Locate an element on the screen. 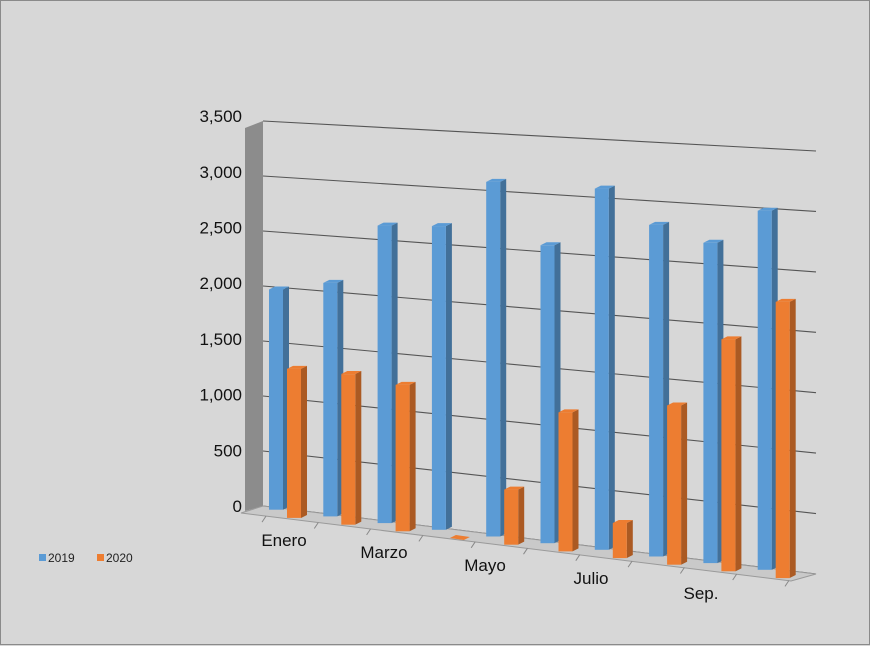 This screenshot has height=646, width=870. y-tick-label: 500 is located at coordinates (228, 450).